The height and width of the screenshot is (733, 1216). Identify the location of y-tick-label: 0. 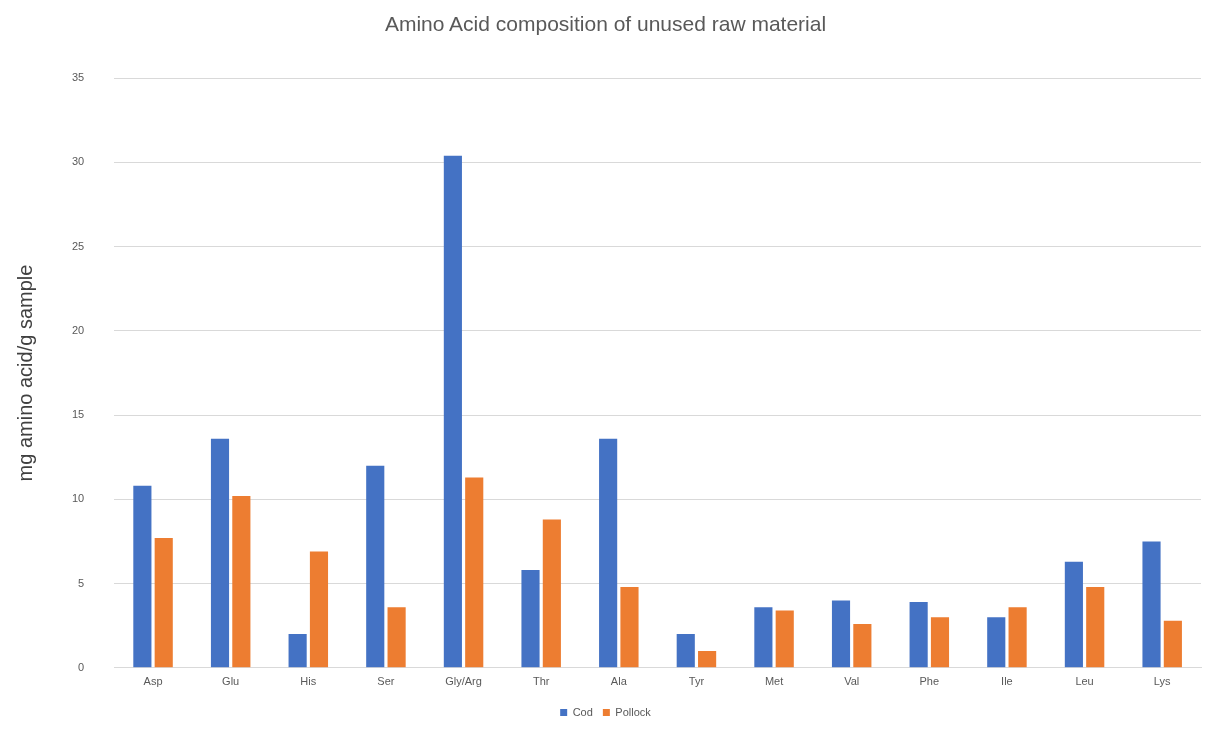
(81, 666).